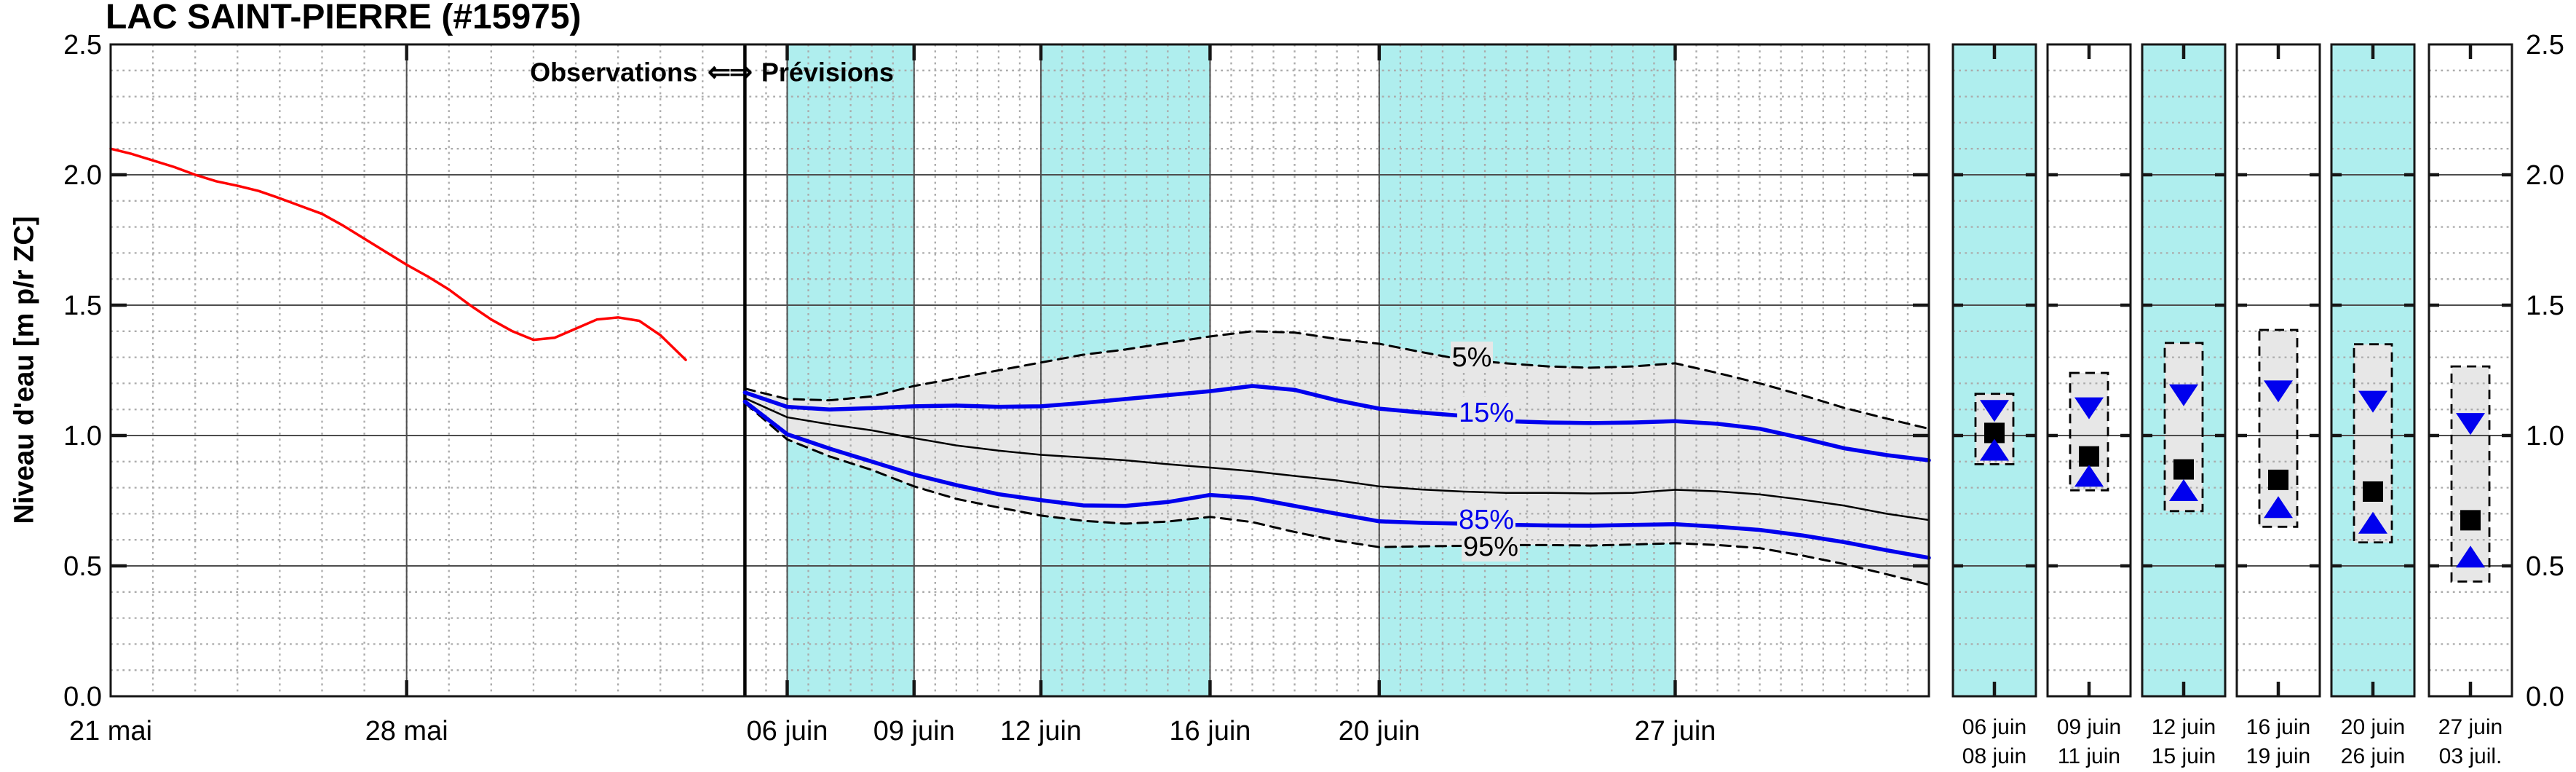 This screenshot has width=2576, height=772. What do you see at coordinates (2089, 727) in the screenshot?
I see `mini-panel-date-start: 09 juin` at bounding box center [2089, 727].